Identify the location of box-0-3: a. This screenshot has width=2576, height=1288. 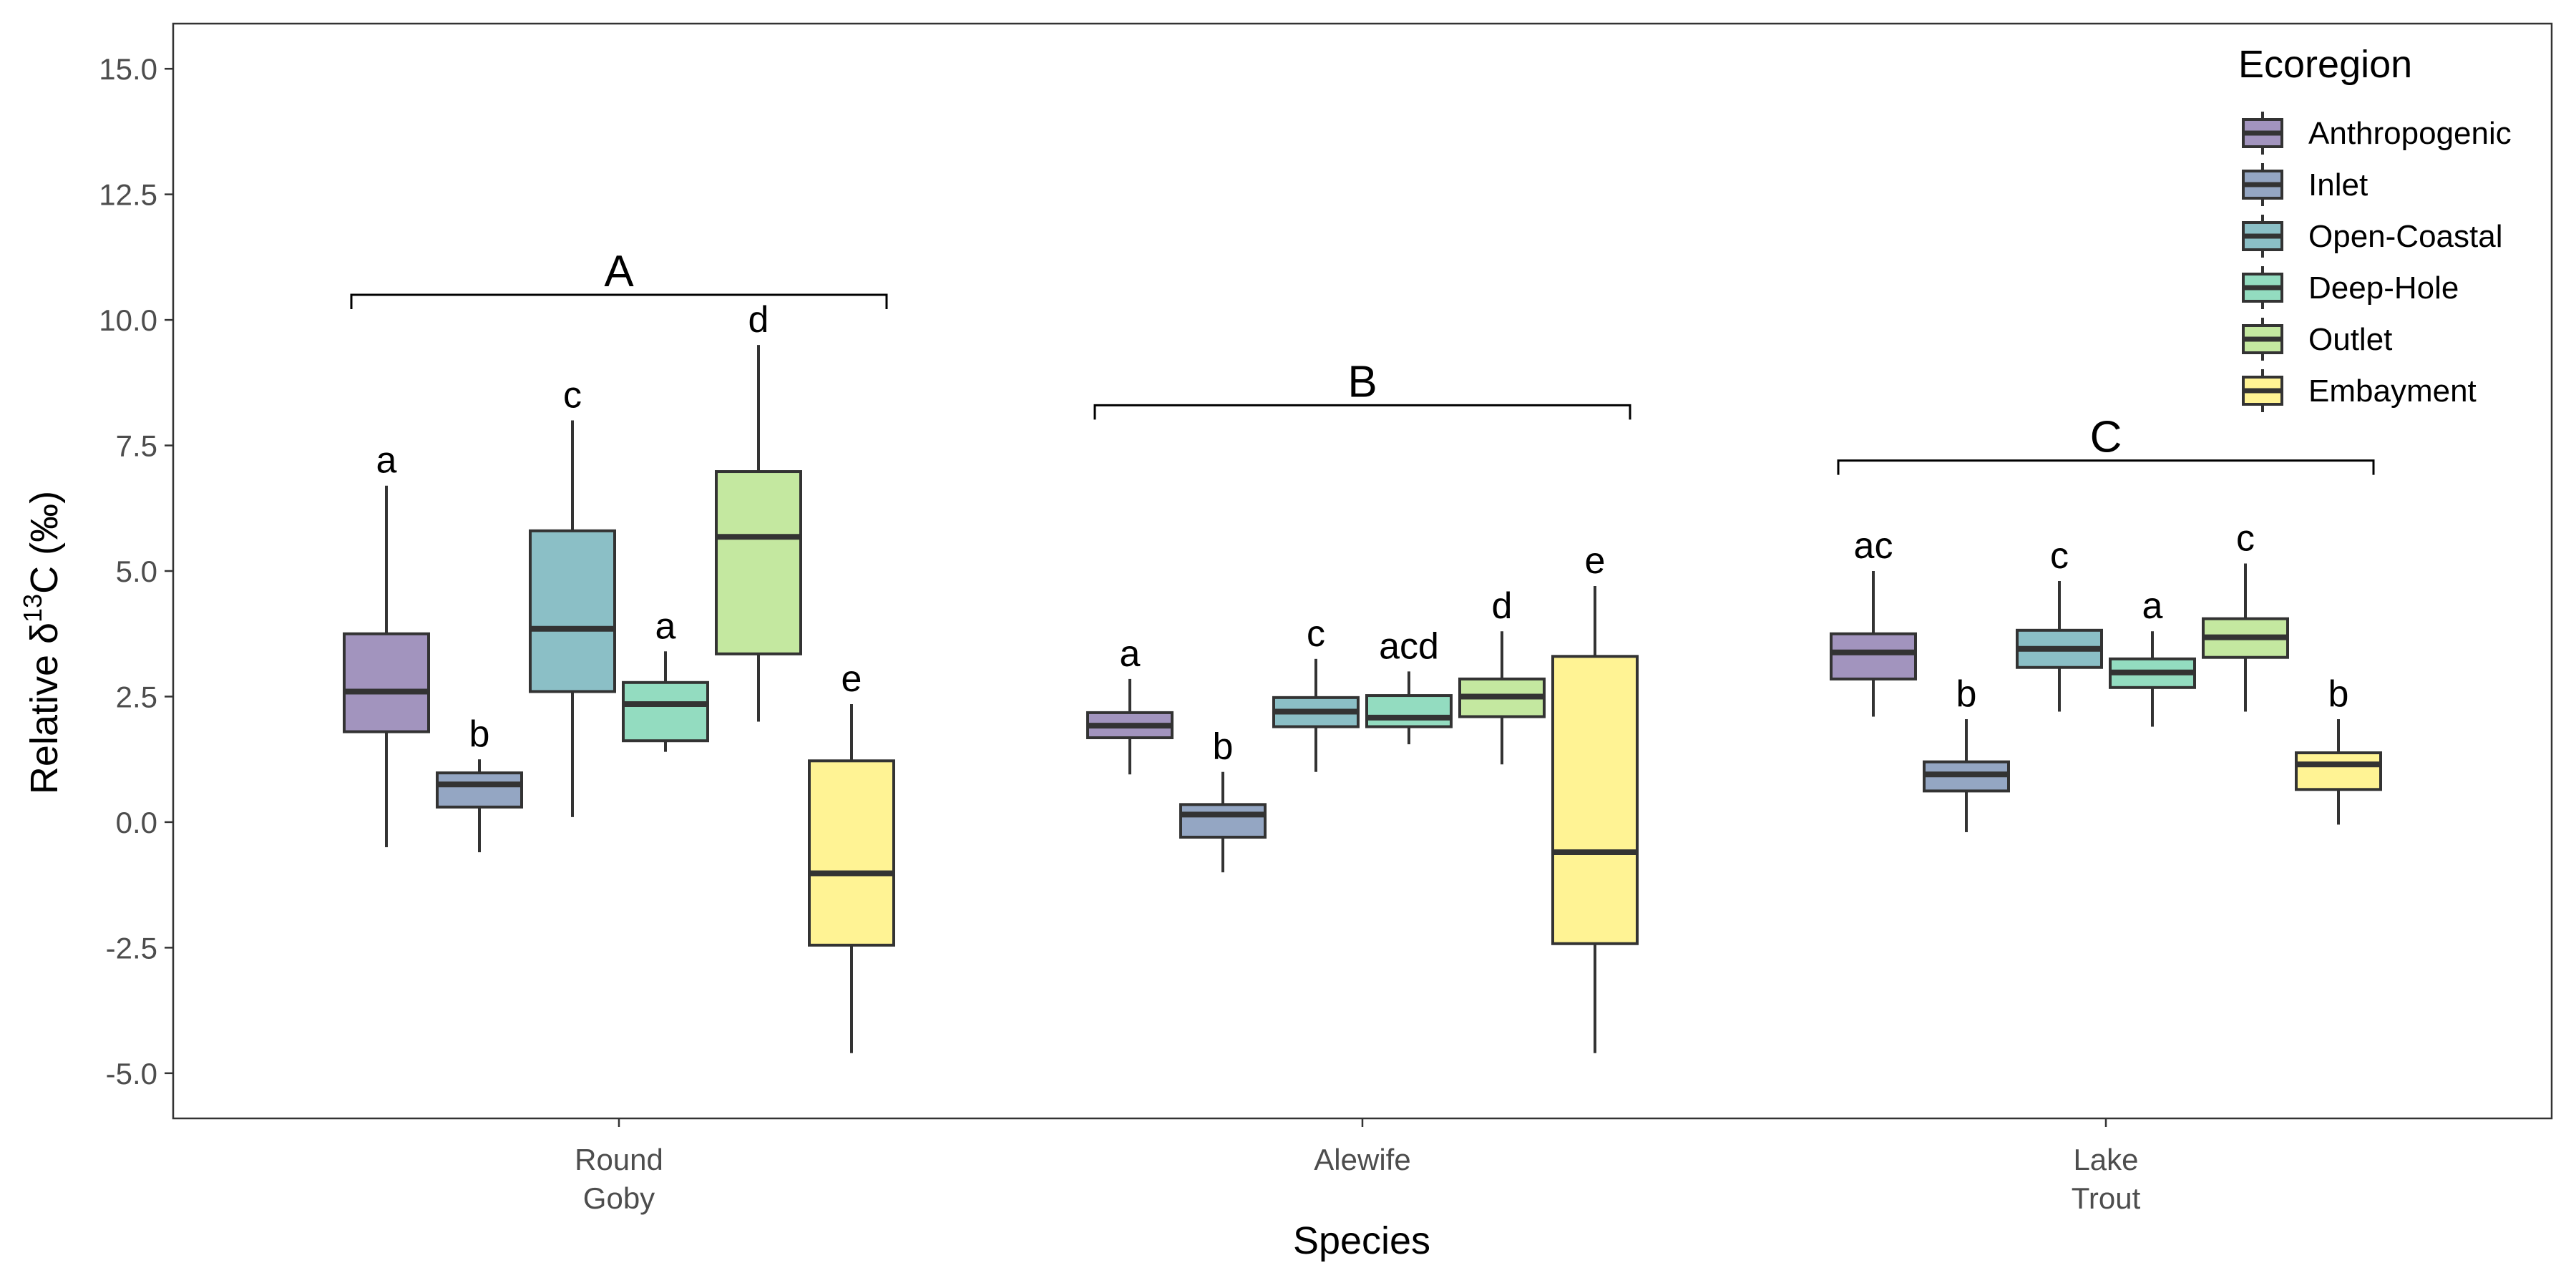
(665, 678).